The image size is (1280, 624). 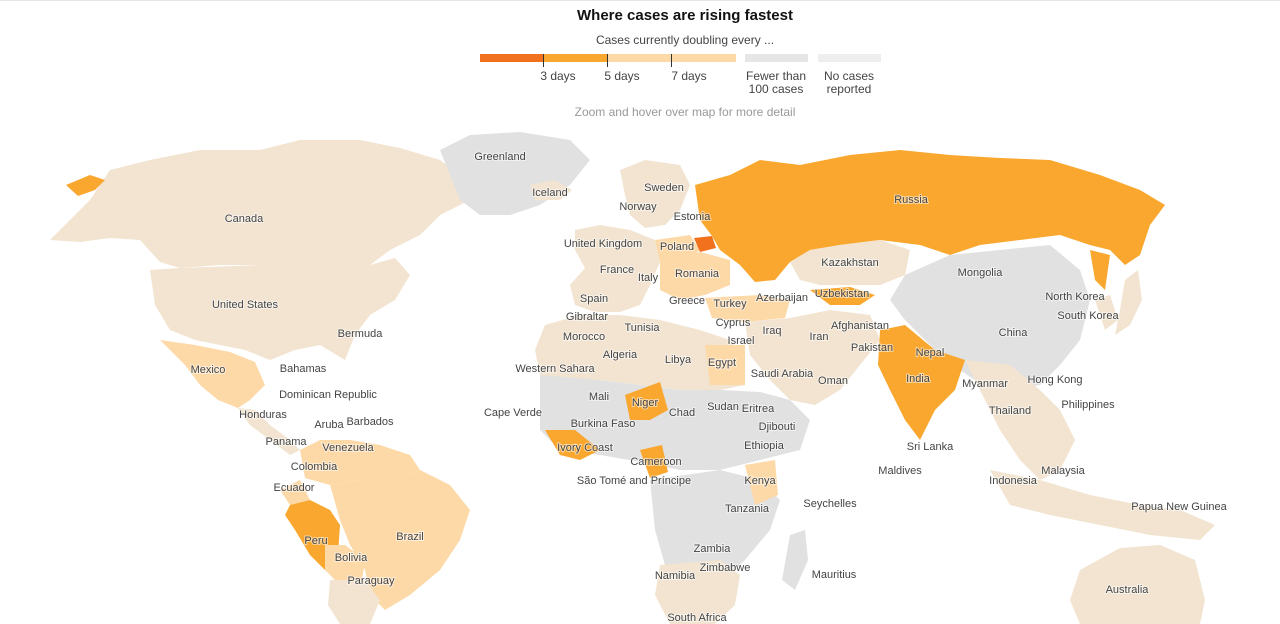 What do you see at coordinates (634, 481) in the screenshot?
I see `map-label-s-o-tom-and-pr-ncipe: São Tomé and Príncipe` at bounding box center [634, 481].